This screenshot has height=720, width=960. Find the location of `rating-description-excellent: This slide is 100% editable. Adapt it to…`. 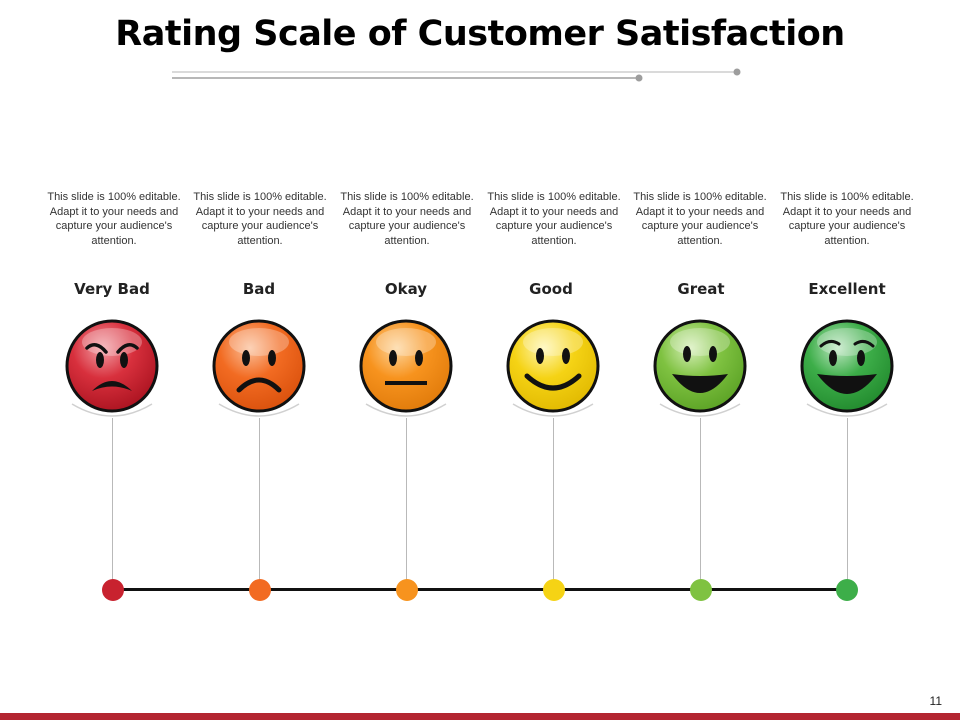

rating-description-excellent: This slide is 100% editable. Adapt it to… is located at coordinates (847, 219).